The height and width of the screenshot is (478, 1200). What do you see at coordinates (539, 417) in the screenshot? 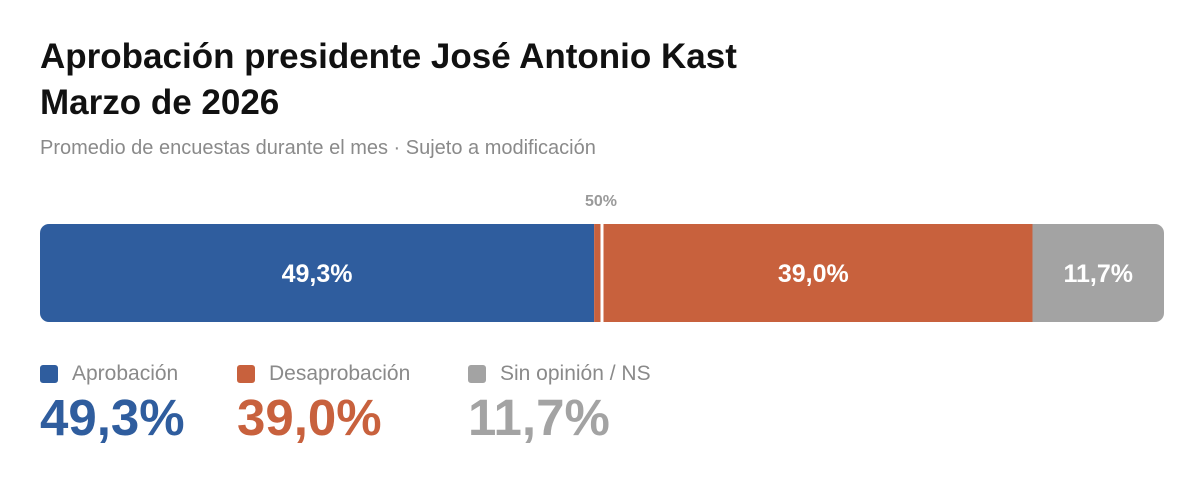
I see `legend-no-opinion-value: 11,7%` at bounding box center [539, 417].